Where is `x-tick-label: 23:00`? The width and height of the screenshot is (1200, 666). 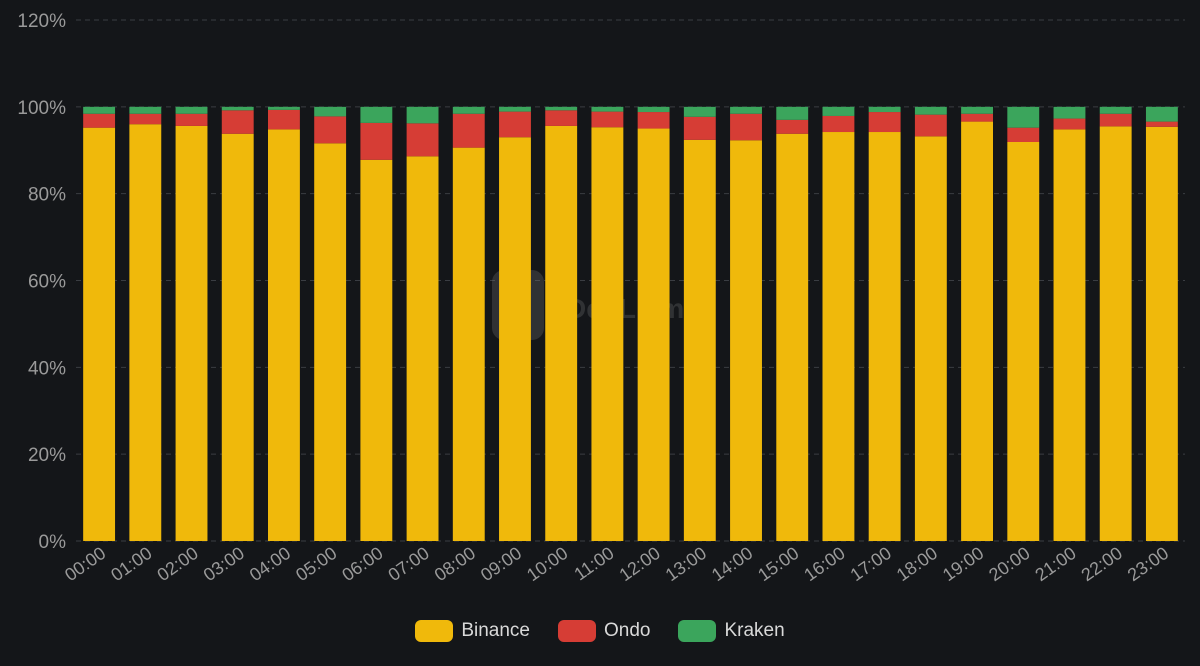
x-tick-label: 23:00 is located at coordinates (1148, 564).